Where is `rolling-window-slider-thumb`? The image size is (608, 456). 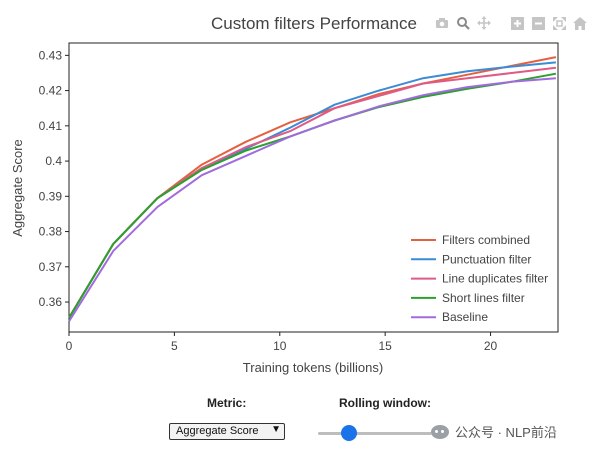 rolling-window-slider-thumb is located at coordinates (349, 433).